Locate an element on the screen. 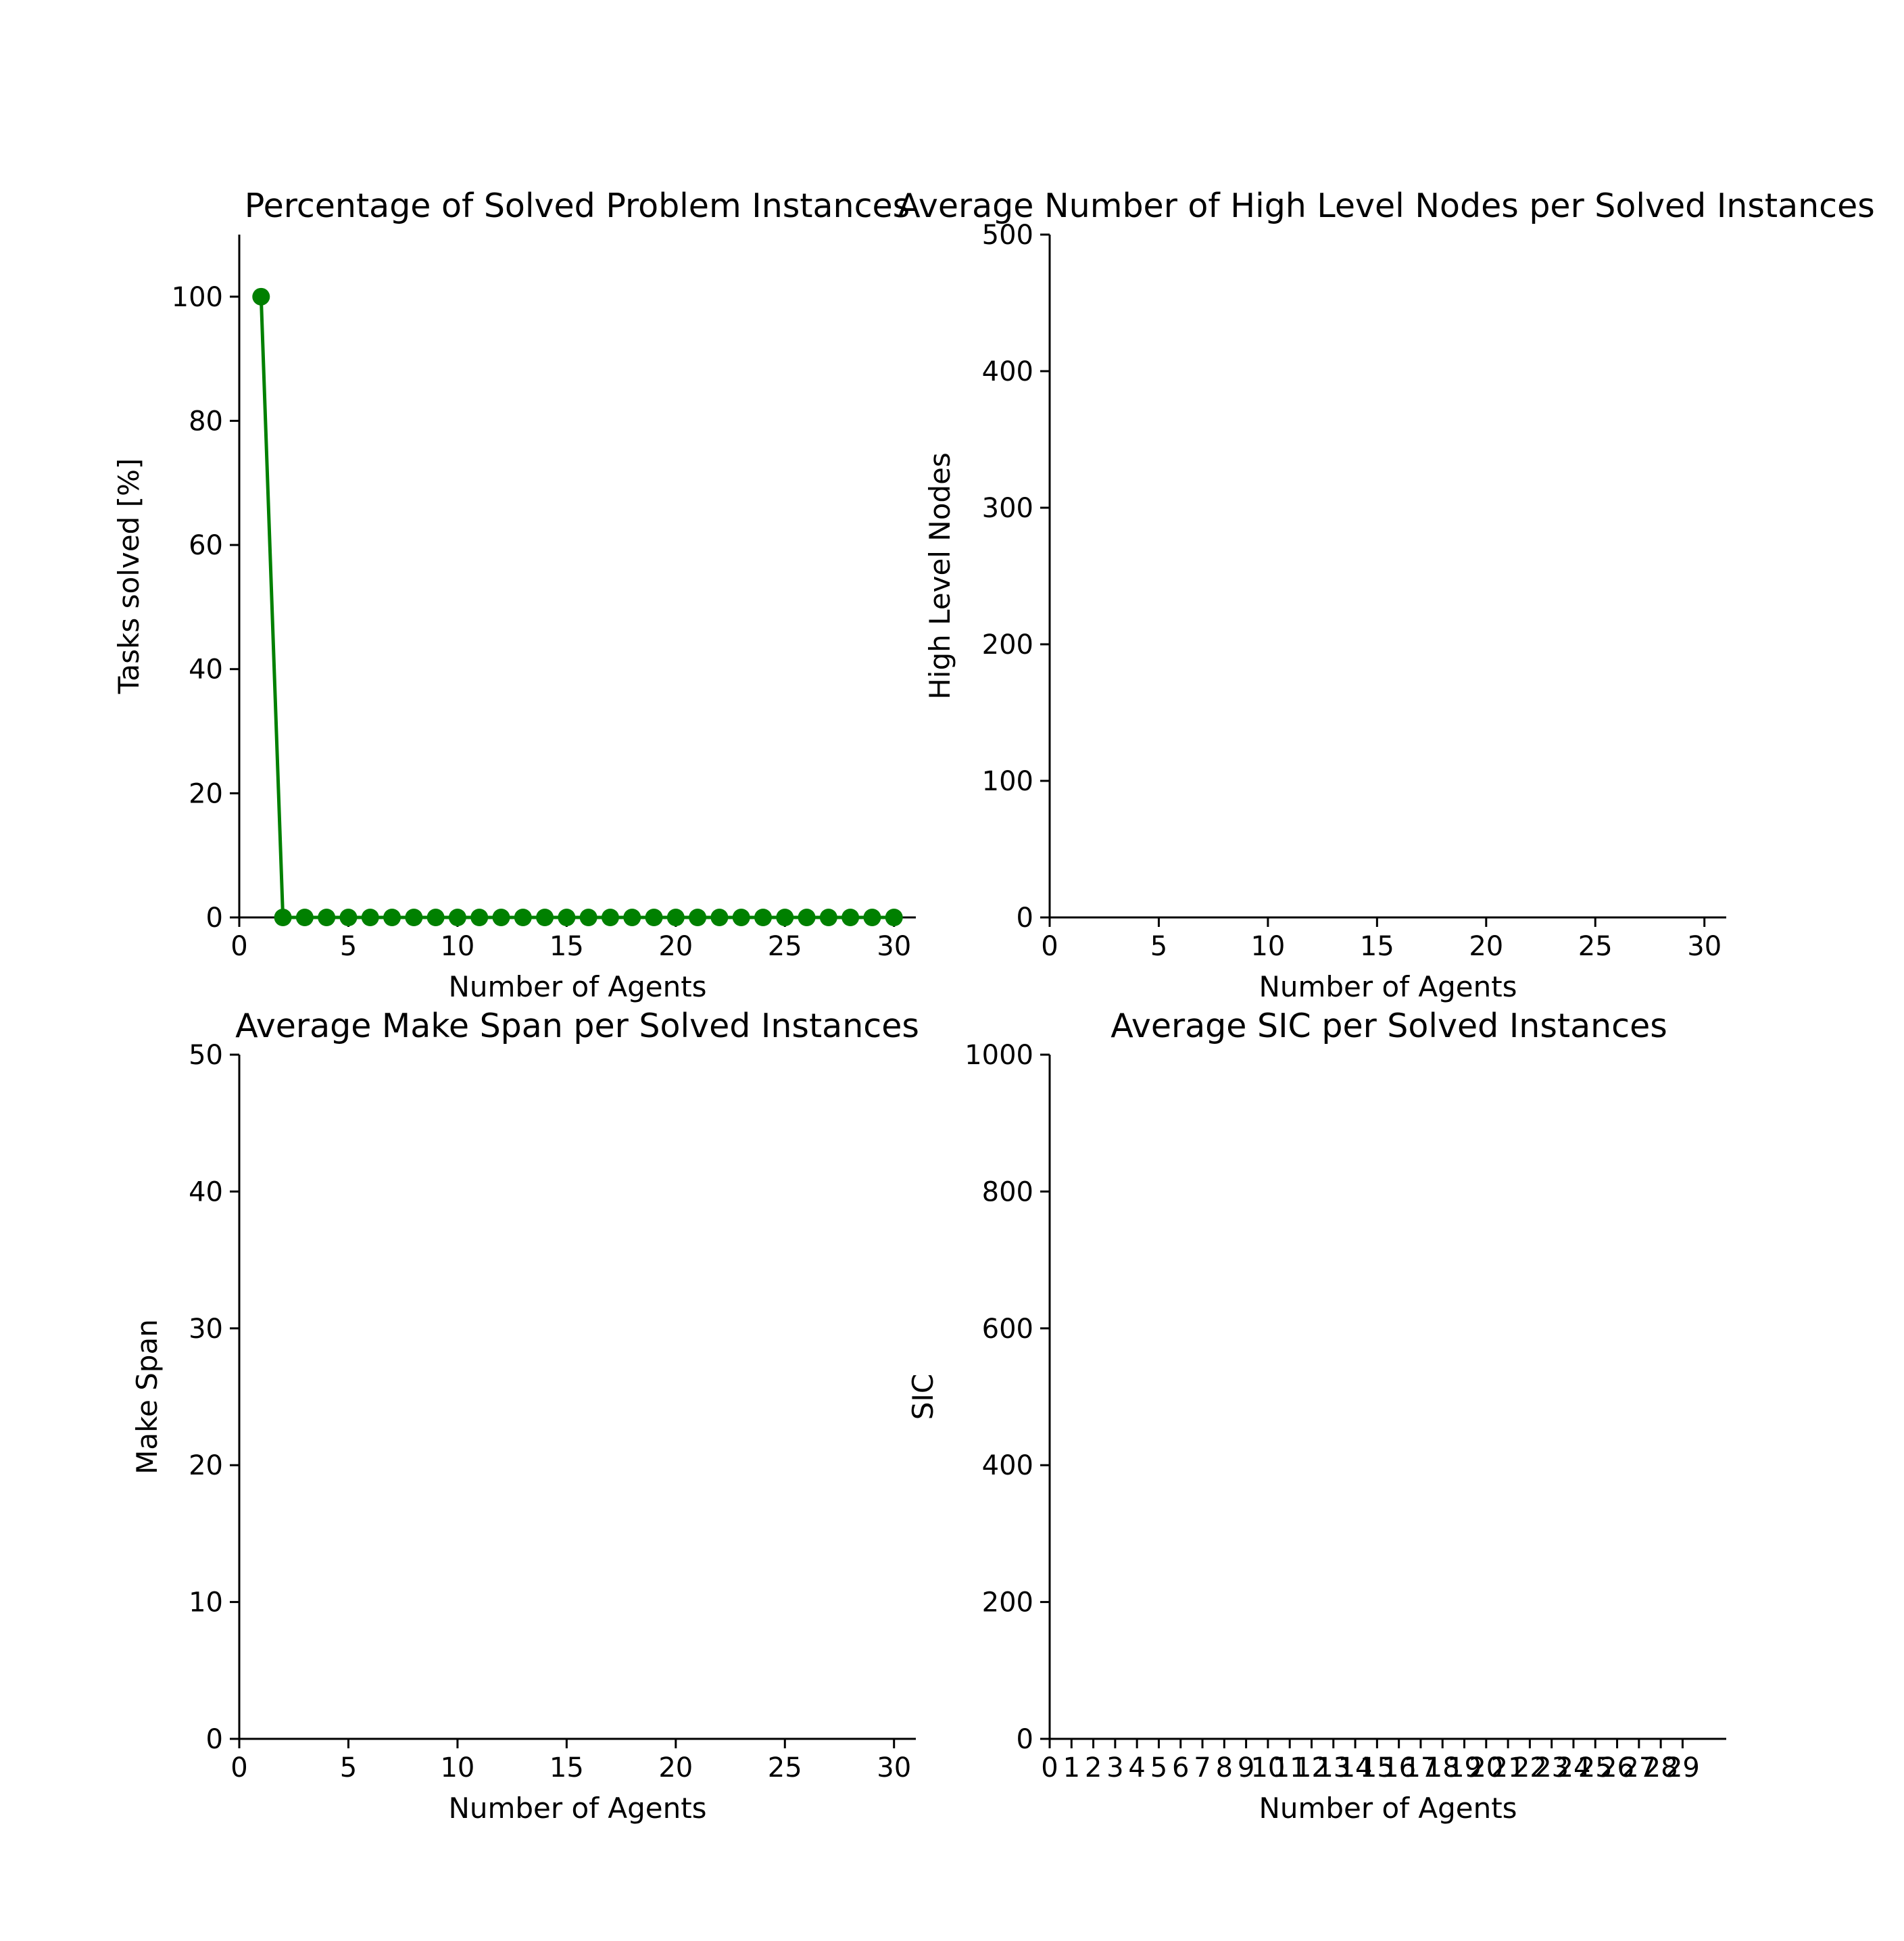 This screenshot has width=1904, height=1941. x-tick-label: 21 is located at coordinates (1508, 1768).